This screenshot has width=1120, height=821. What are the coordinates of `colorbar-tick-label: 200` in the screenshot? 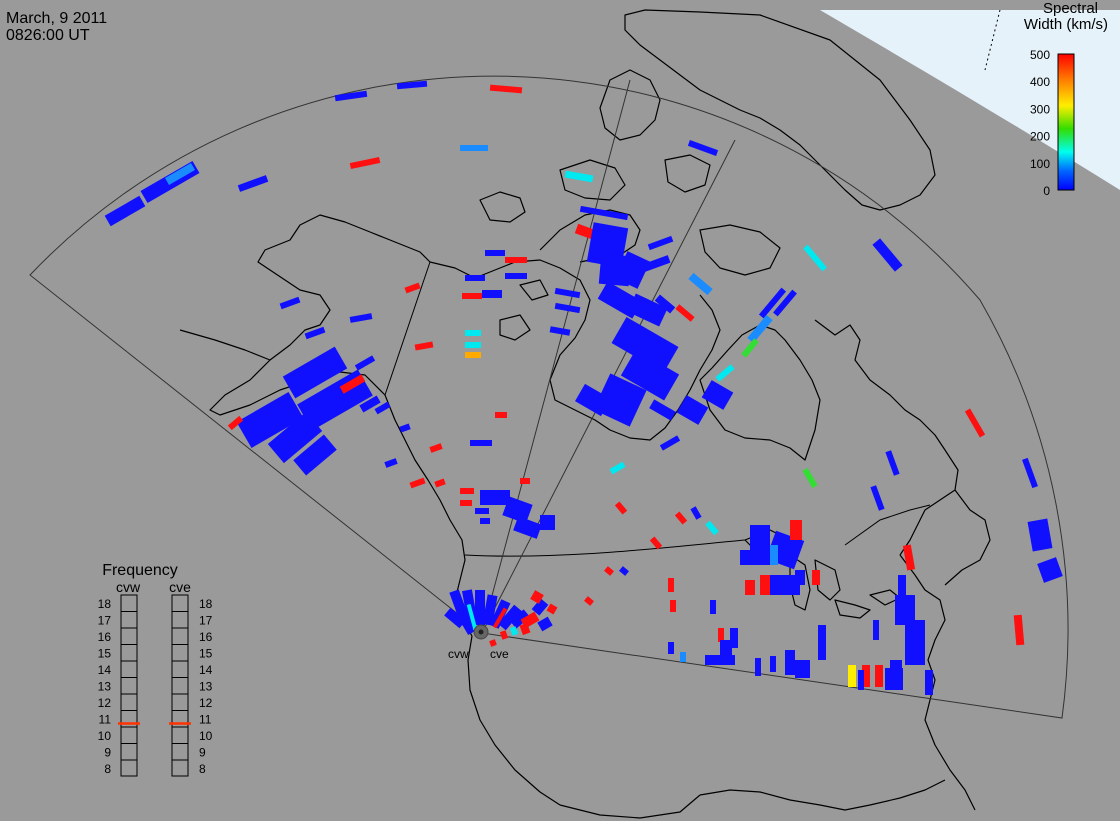 It's located at (1040, 137).